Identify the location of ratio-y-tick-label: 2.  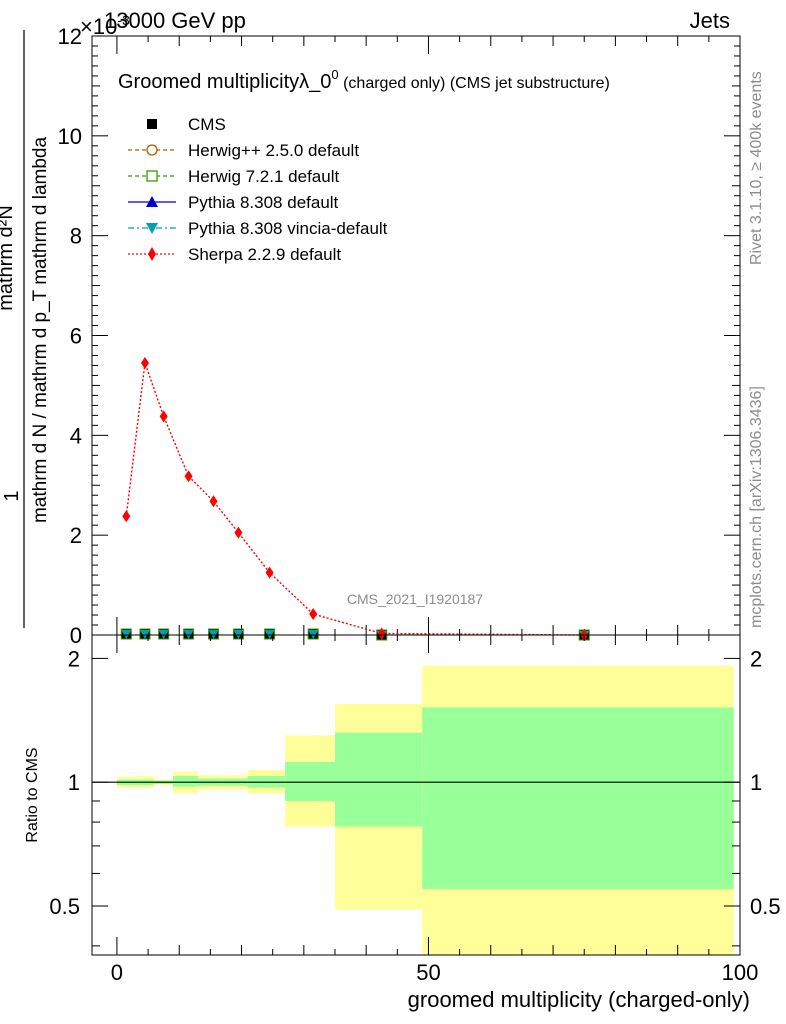
(74, 658).